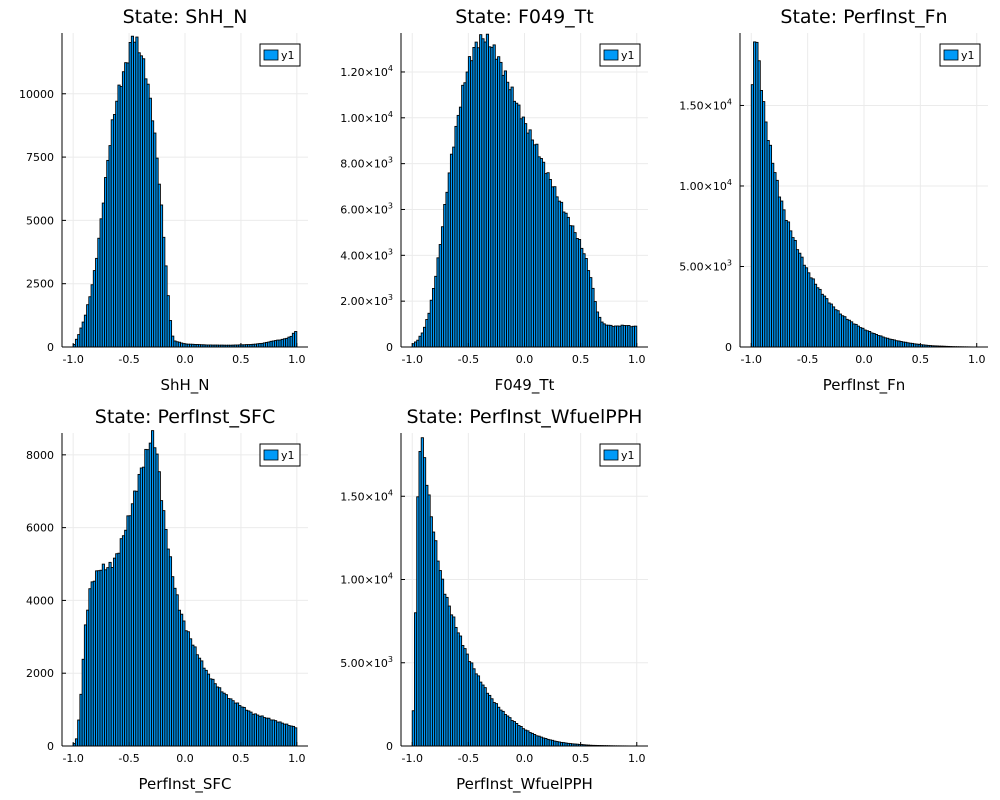  What do you see at coordinates (185, 17) in the screenshot?
I see `chart-title: State: ShH_N` at bounding box center [185, 17].